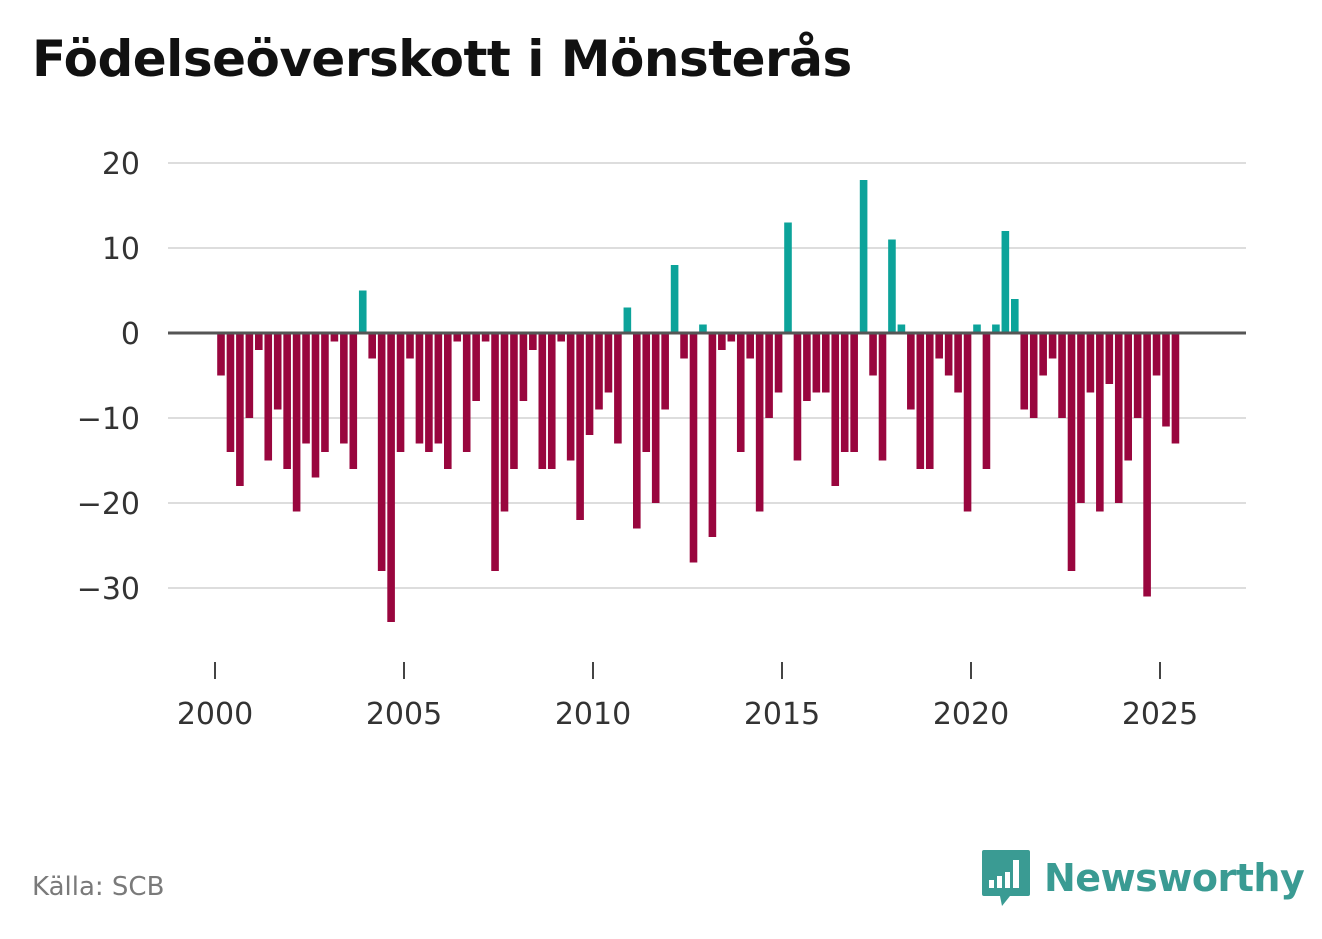 This screenshot has width=1322, height=939. What do you see at coordinates (98, 887) in the screenshot?
I see `source-label: Källa: SCB` at bounding box center [98, 887].